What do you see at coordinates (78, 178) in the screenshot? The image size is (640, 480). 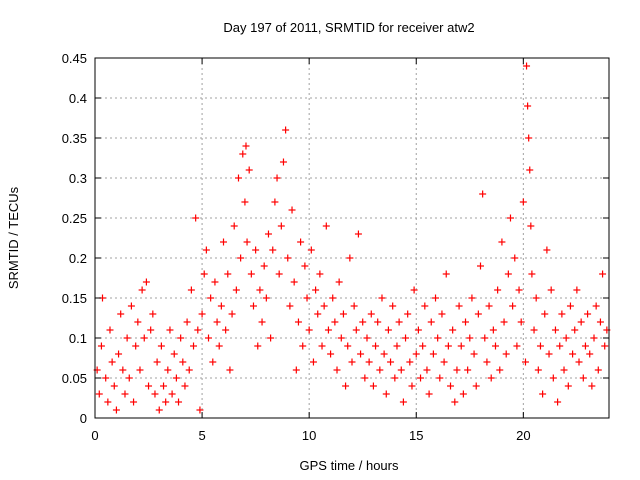 I see `y-tick-label: 0.3` at bounding box center [78, 178].